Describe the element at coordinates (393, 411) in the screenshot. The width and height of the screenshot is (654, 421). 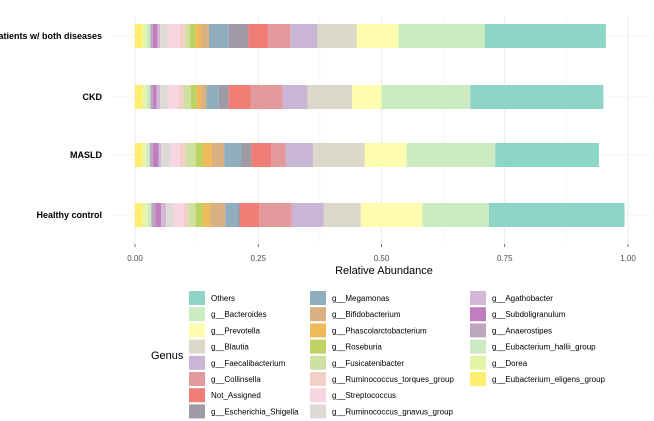
I see `legend-label: g__Ruminococcus_gnavus_group` at that location.